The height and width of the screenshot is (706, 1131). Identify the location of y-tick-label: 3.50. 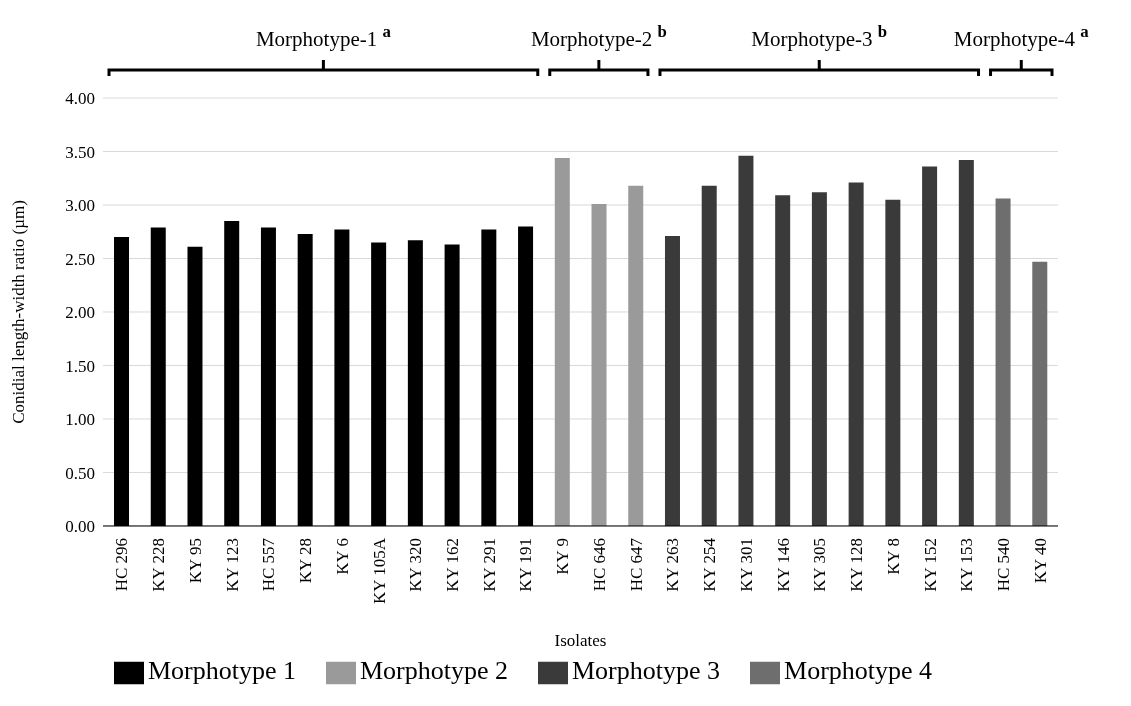
(80, 152).